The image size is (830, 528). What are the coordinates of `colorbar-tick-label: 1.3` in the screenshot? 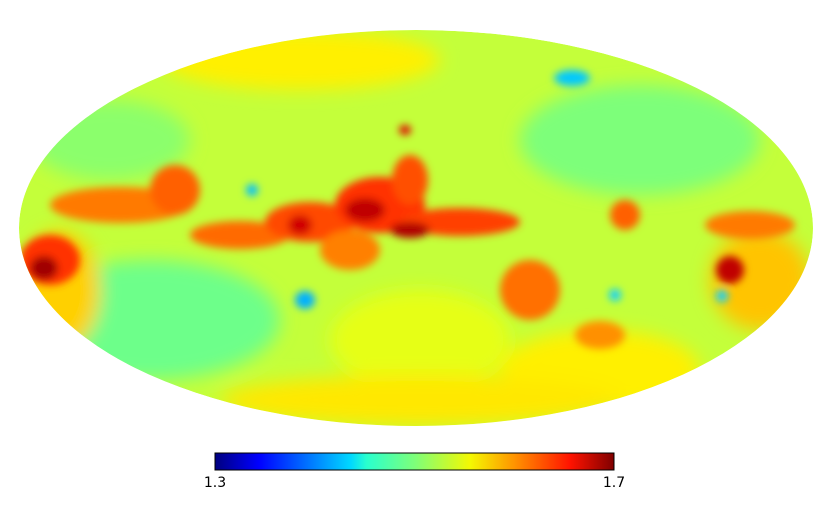 It's located at (215, 483).